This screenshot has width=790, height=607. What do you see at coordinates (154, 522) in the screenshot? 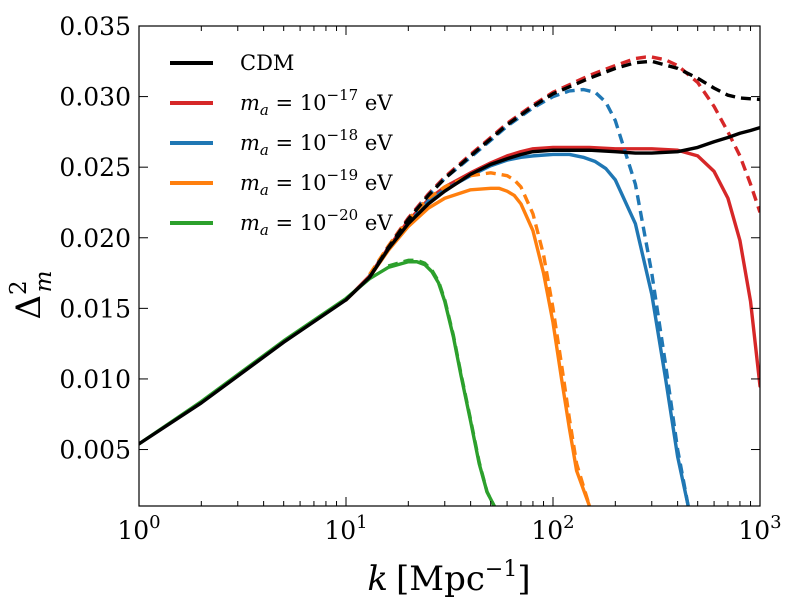
I see `x-tick-label-exp: 0` at bounding box center [154, 522].